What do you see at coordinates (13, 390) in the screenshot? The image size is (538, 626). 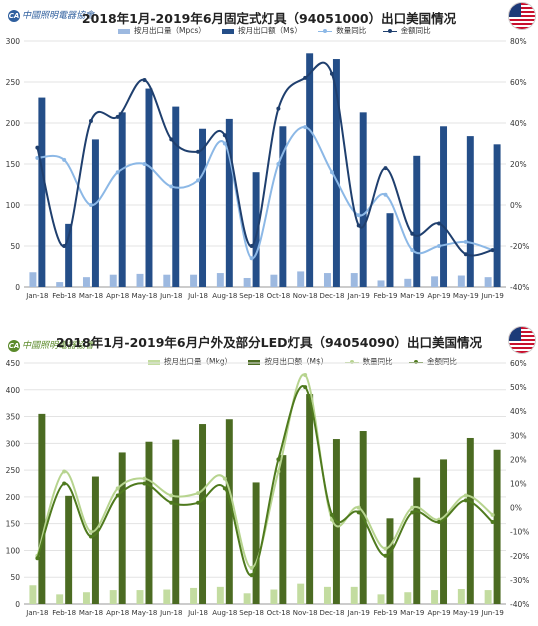 I see `y-left-tick-label: 400` at bounding box center [13, 390].